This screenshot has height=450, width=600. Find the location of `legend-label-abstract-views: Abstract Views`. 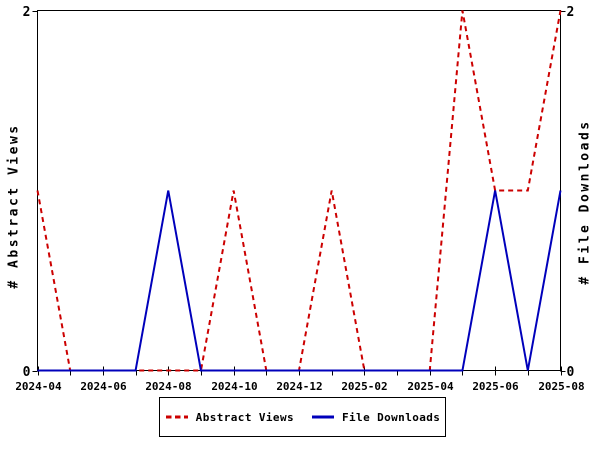

legend-label-abstract-views: Abstract Views is located at coordinates (244, 417).